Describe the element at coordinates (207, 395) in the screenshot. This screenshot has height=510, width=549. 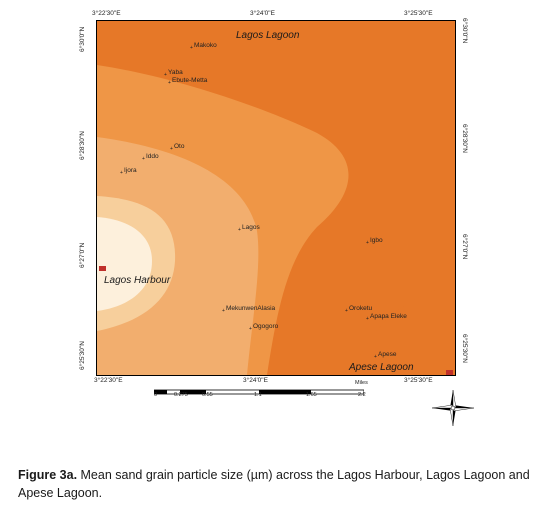
I see `scale-tick-2: 0.55` at that location.